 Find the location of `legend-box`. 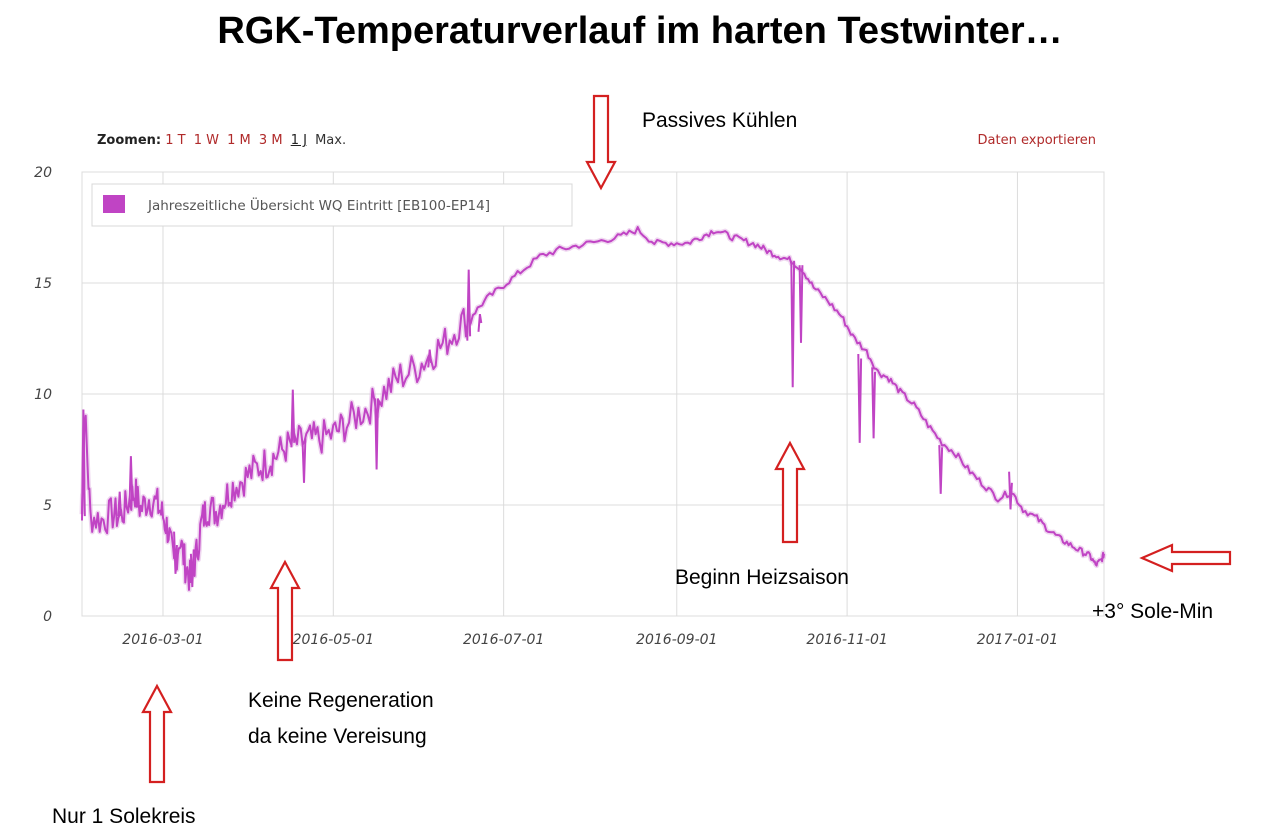

legend-box is located at coordinates (332, 205).